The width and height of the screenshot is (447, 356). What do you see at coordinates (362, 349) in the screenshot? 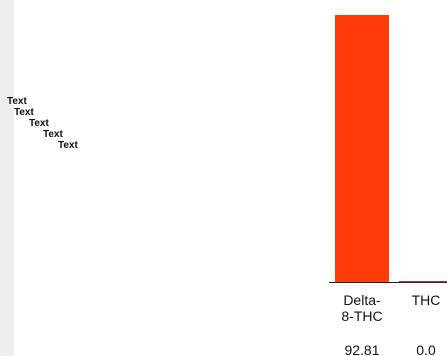
I see `value-label: 92.81` at bounding box center [362, 349].